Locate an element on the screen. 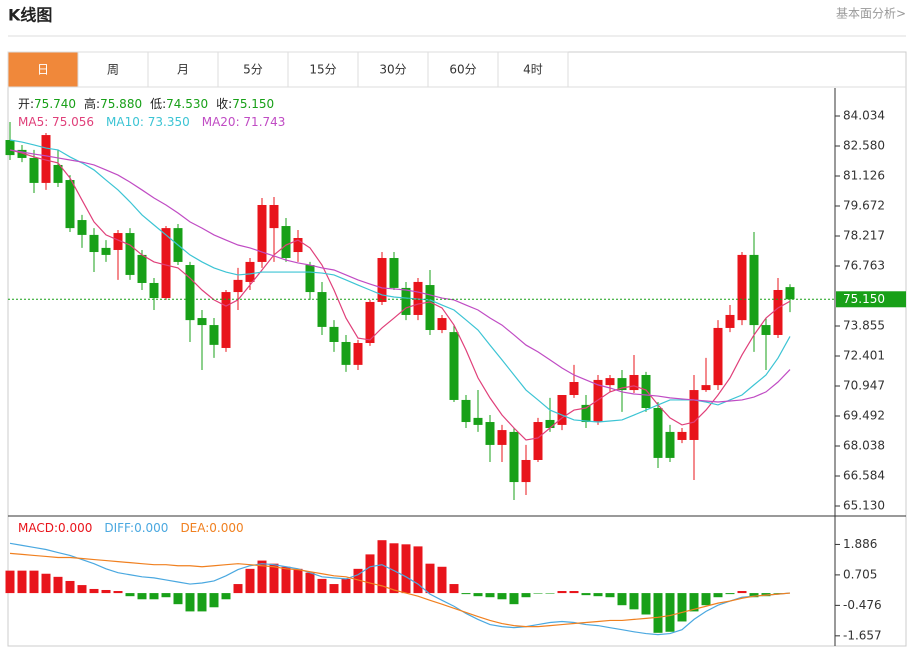 The height and width of the screenshot is (652, 914). y-tick-label: 76.763 is located at coordinates (864, 265).